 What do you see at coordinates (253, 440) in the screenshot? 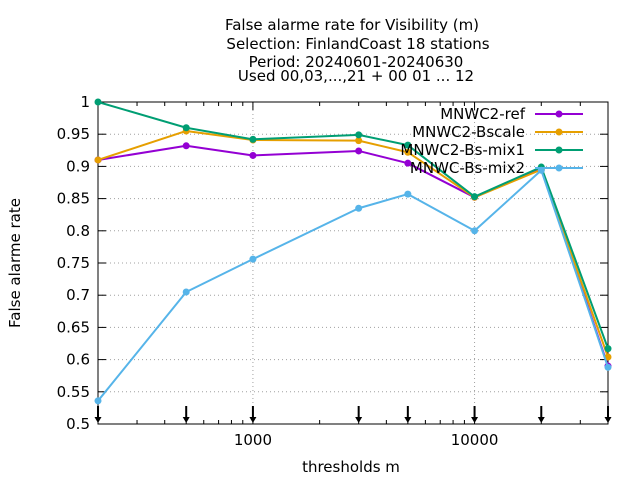
I see `x-tick-label: 1000` at bounding box center [253, 440].